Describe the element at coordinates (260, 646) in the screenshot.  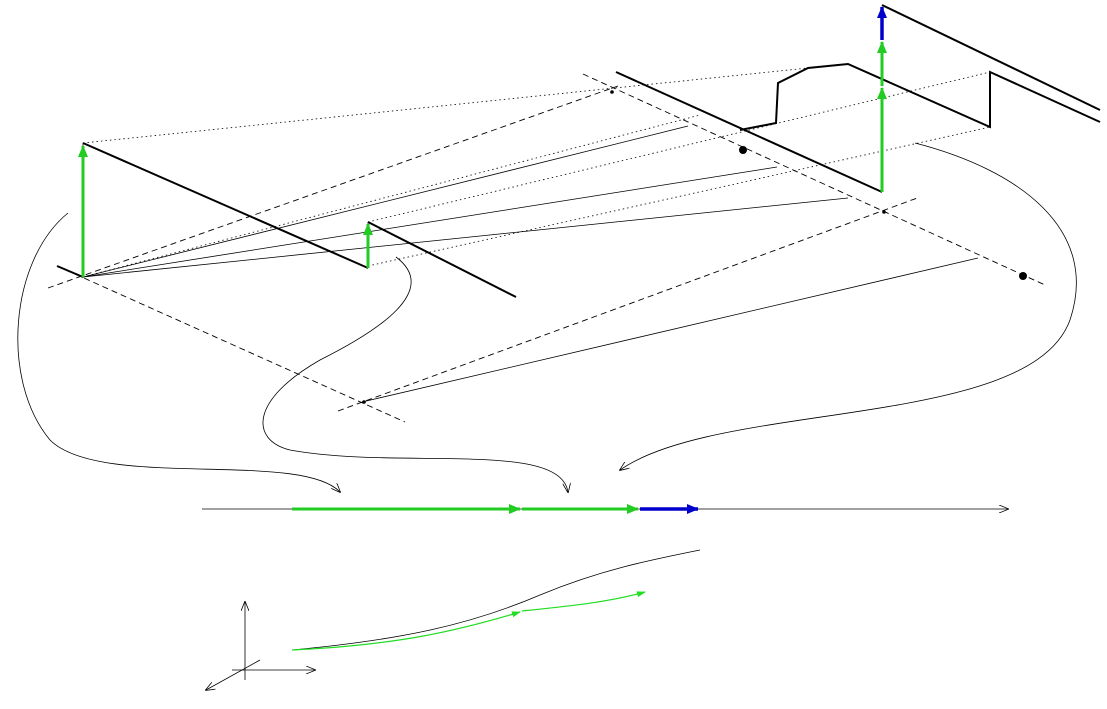
I see `coordinate-axes` at that location.